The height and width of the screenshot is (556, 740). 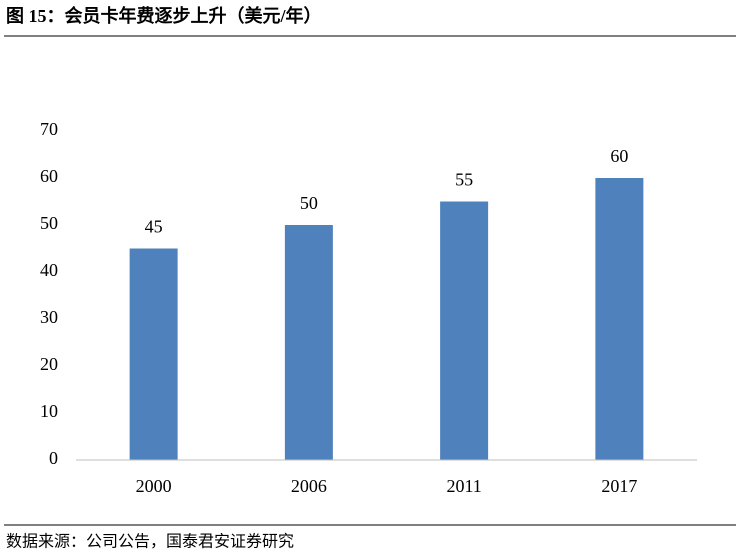 I want to click on data-label: 55, so click(x=464, y=180).